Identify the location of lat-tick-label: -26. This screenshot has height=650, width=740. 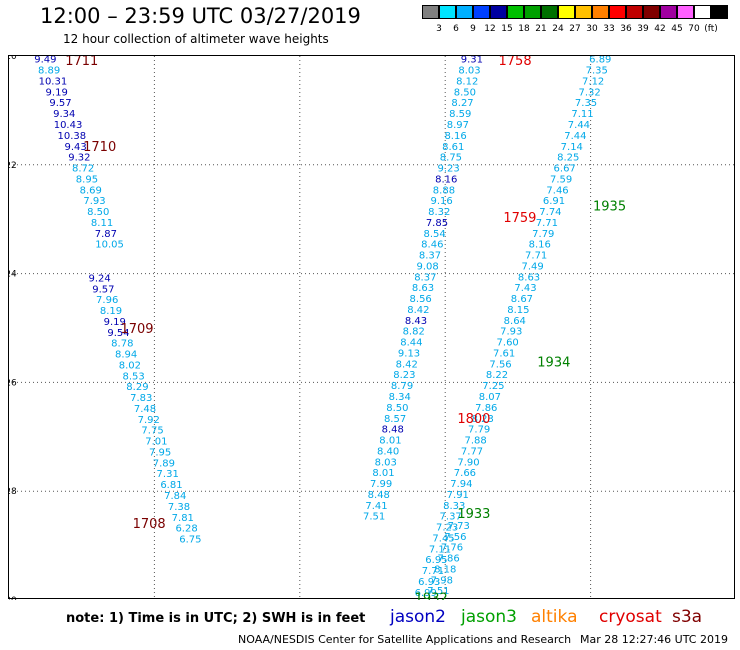
(13, 383).